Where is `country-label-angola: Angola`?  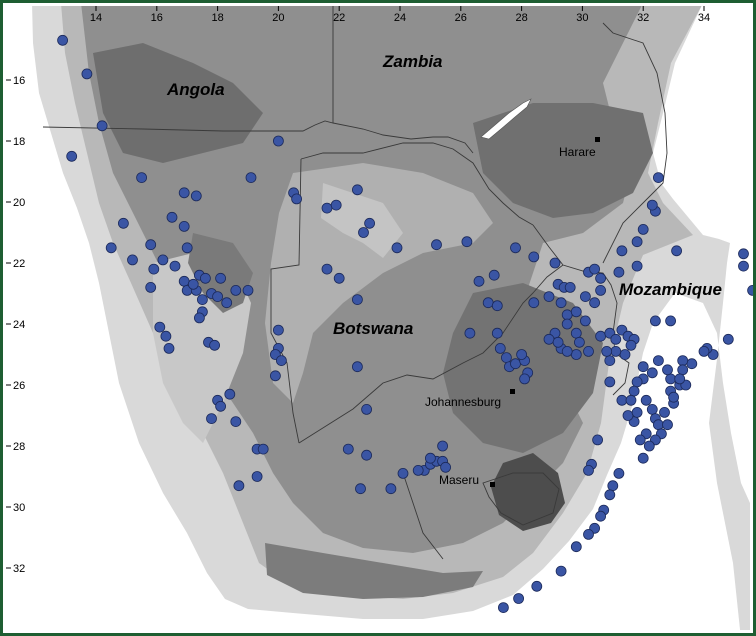
country-label-angola: Angola is located at coordinates (195, 89).